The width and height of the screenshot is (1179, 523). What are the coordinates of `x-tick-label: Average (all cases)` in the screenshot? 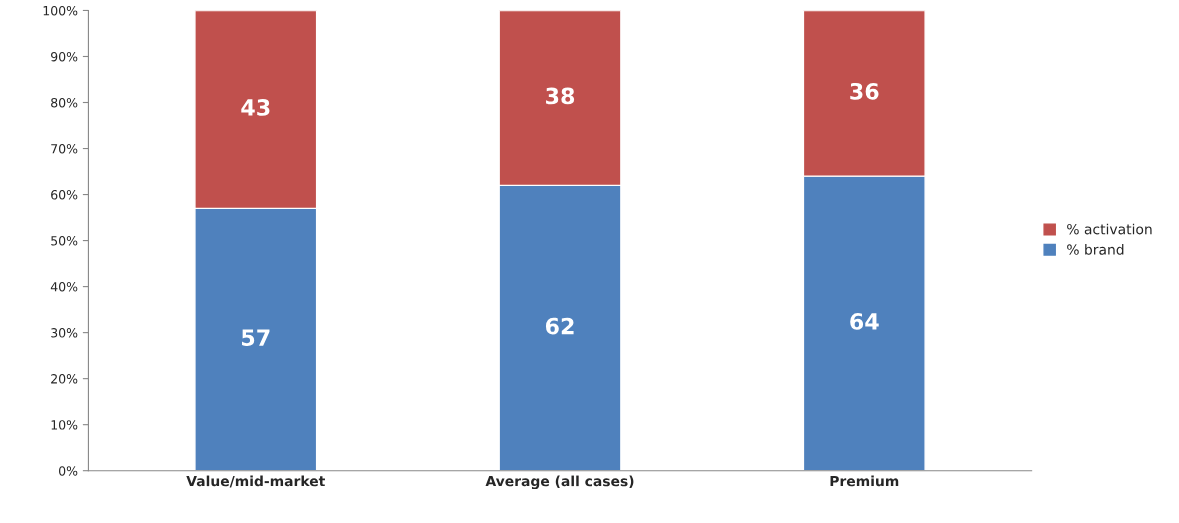 It's located at (559, 482).